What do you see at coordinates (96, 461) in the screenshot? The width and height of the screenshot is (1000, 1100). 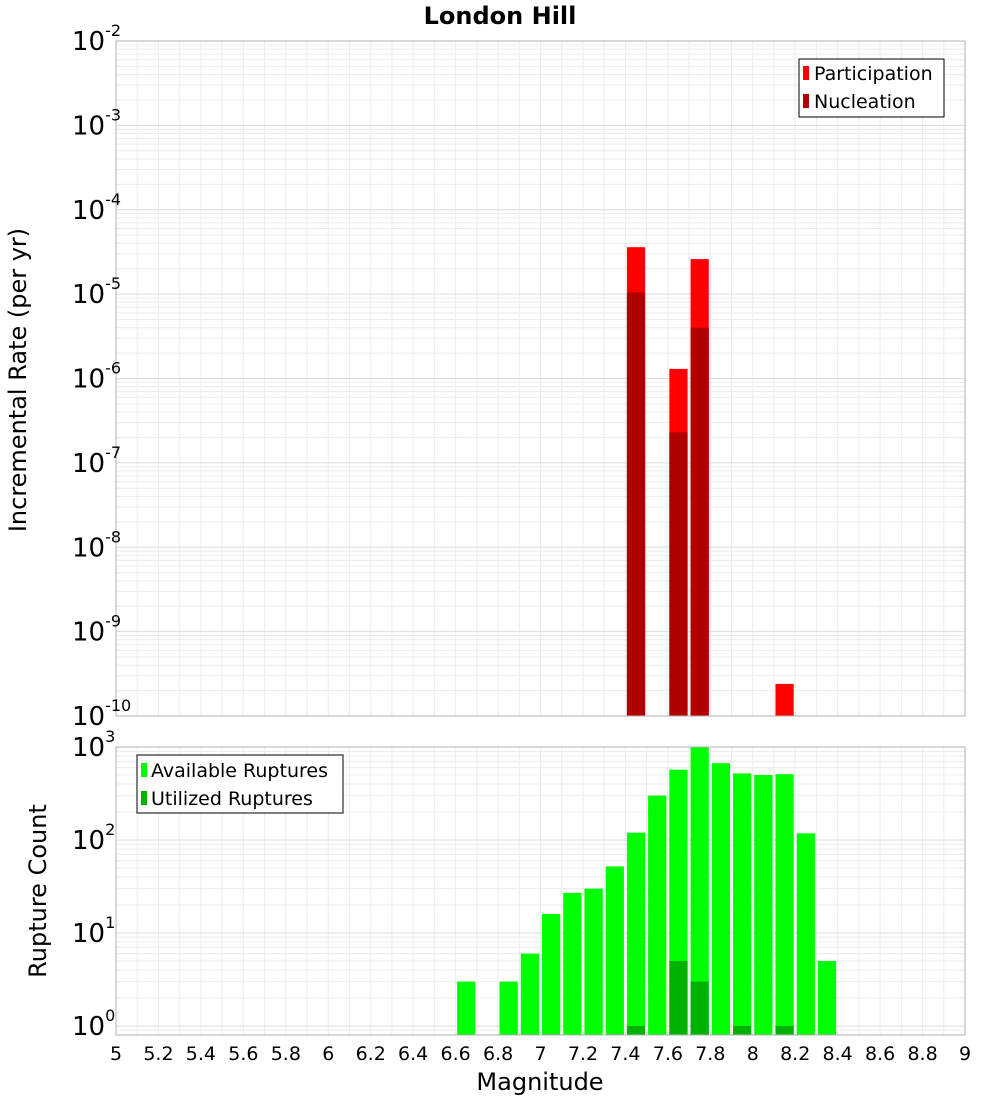 I see `top-y-tick-label: 10⁻⁷` at bounding box center [96, 461].